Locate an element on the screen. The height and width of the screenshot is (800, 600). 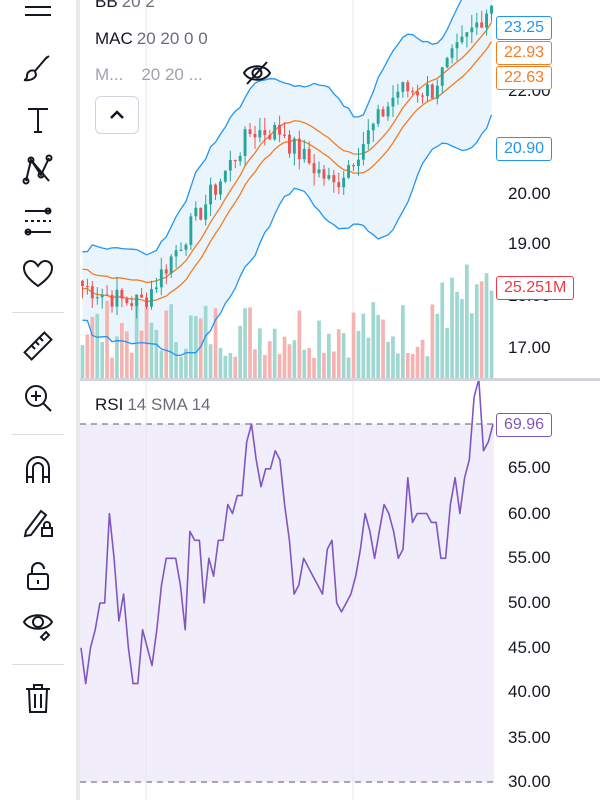
lines-menu-icon is located at coordinates (38, 14).